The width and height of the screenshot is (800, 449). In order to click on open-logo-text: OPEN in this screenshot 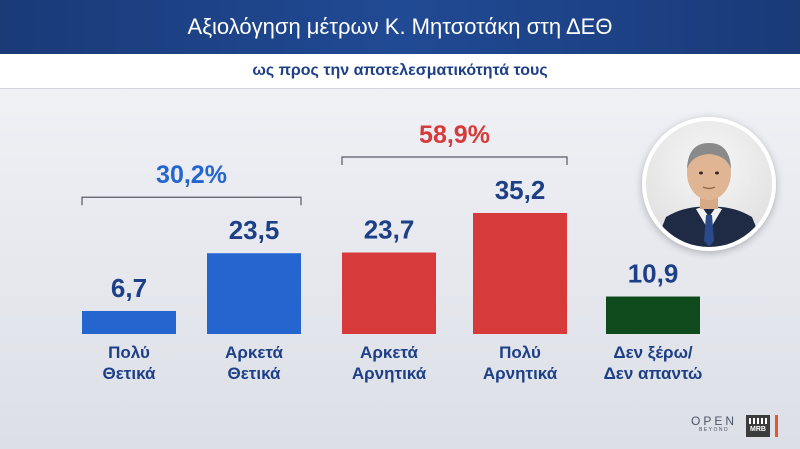, I will do `click(713, 421)`.